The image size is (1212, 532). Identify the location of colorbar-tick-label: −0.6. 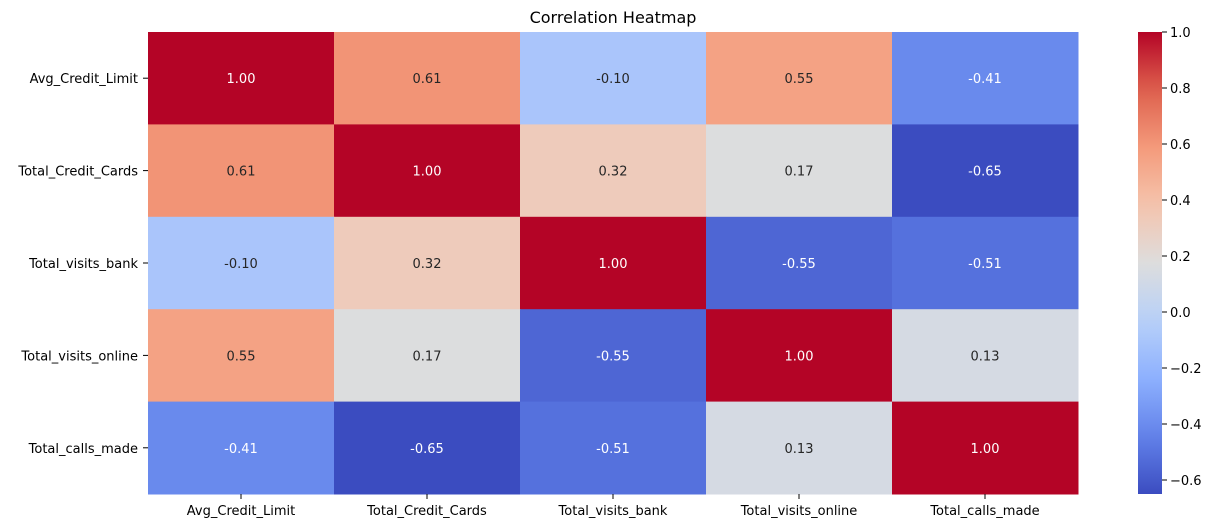
(1186, 481).